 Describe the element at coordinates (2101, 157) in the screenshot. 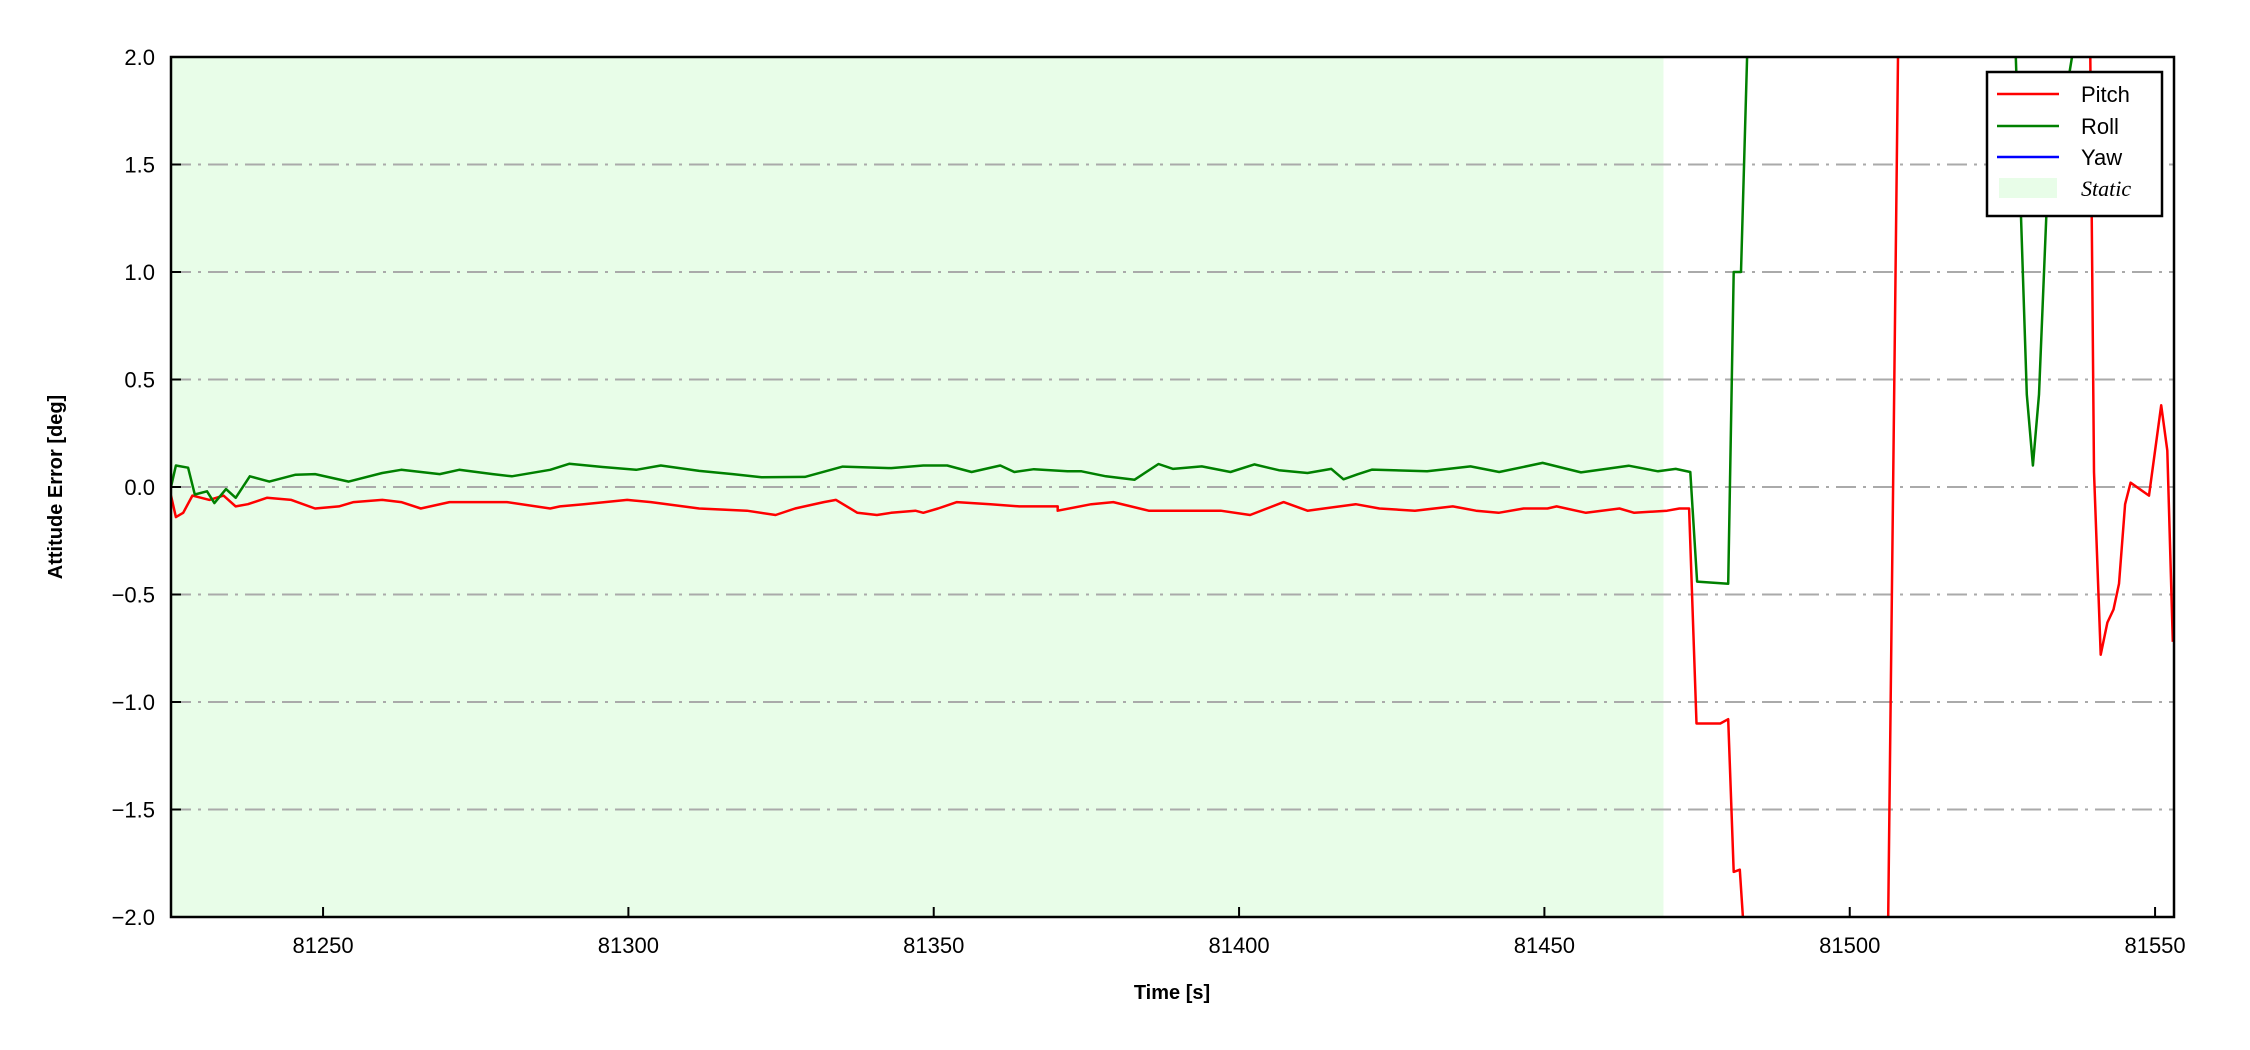

I see `legend-yaw-label: Yaw` at that location.